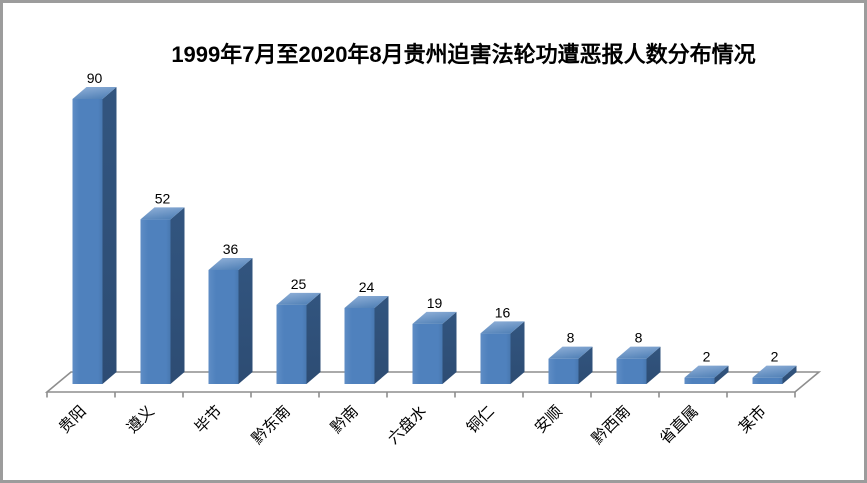 Image resolution: width=867 pixels, height=483 pixels. I want to click on bar-value-label: 24, so click(367, 287).